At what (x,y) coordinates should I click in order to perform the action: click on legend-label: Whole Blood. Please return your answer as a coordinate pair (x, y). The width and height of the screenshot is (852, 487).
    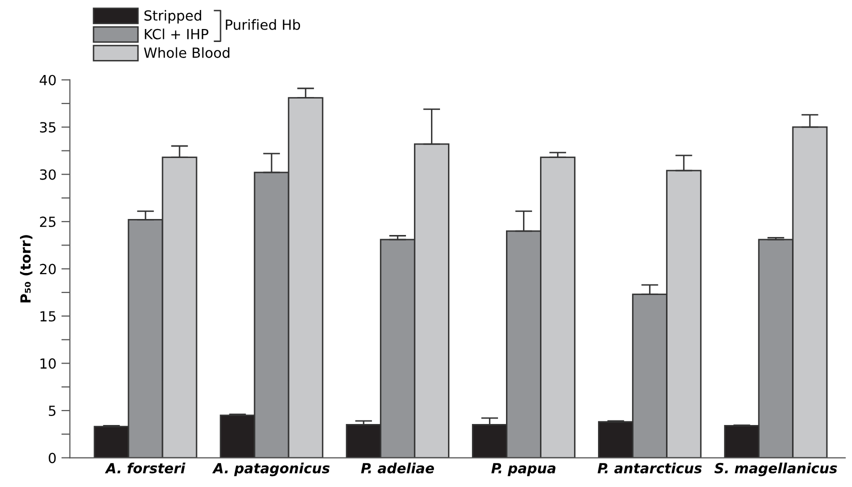
    Looking at the image, I should click on (187, 52).